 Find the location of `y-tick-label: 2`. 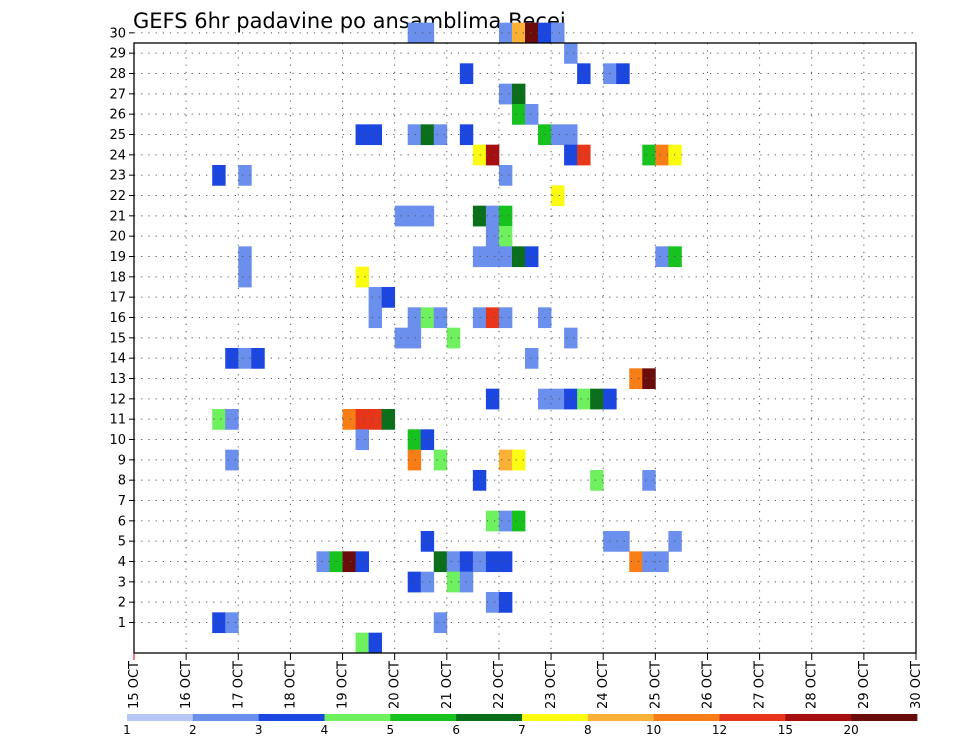

y-tick-label: 2 is located at coordinates (122, 603).